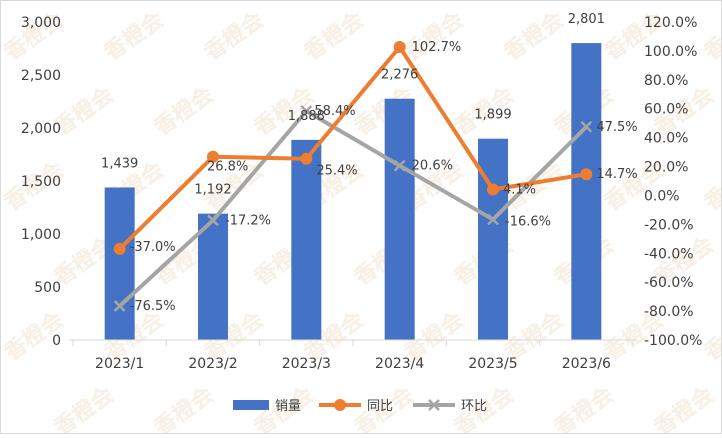  I want to click on left-axis-ticks: 0 500 1,000 1,500 2,000 2,500 3,000, so click(41, 182).